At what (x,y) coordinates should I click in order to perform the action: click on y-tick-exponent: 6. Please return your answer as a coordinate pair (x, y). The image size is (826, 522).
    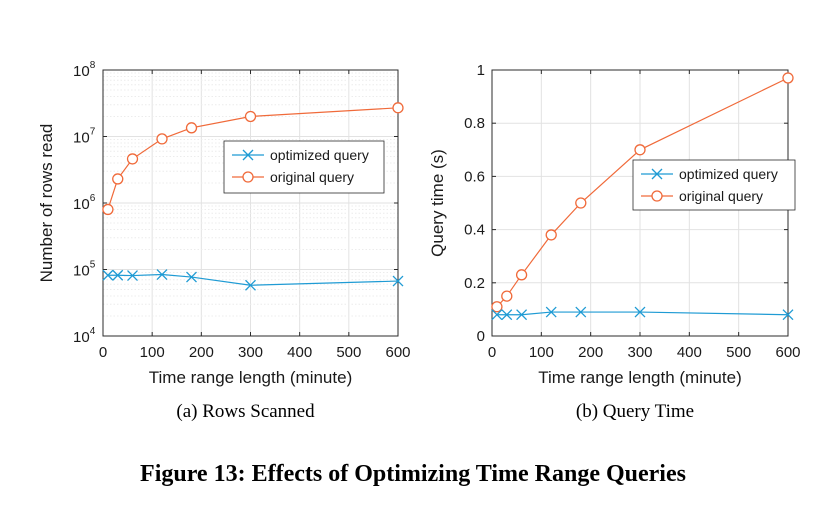
    Looking at the image, I should click on (93, 198).